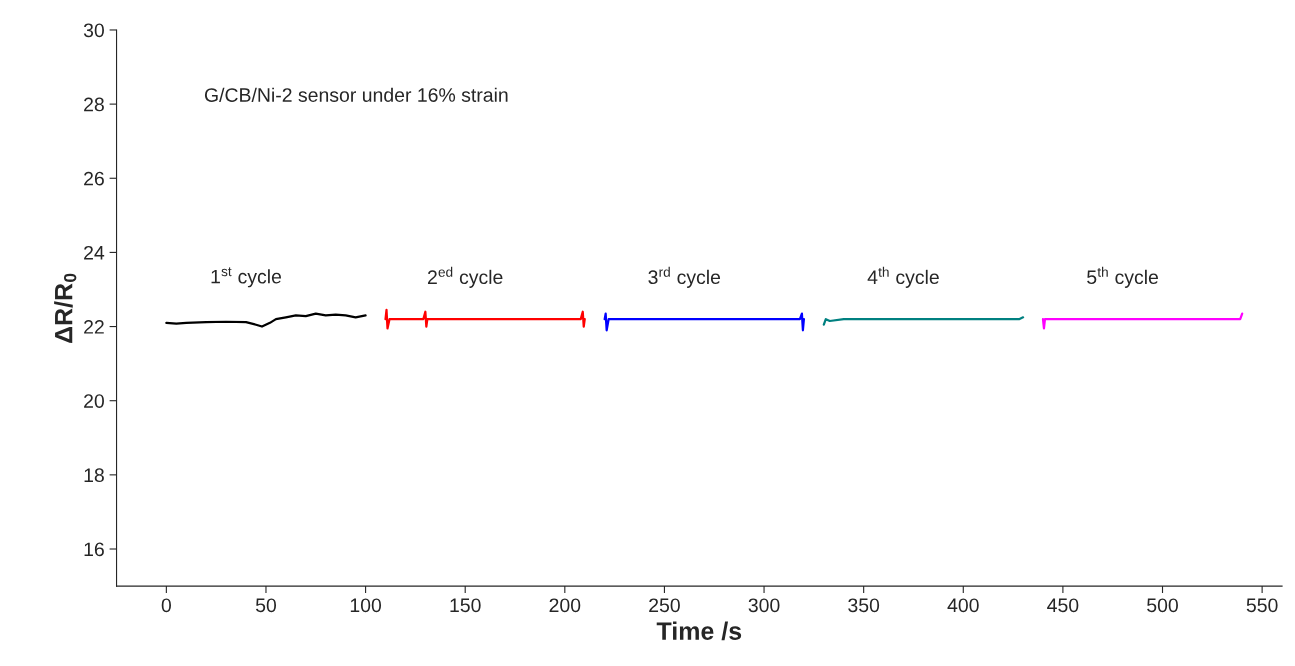 The width and height of the screenshot is (1295, 666). What do you see at coordinates (664, 605) in the screenshot?
I see `x-tick-label: 250` at bounding box center [664, 605].